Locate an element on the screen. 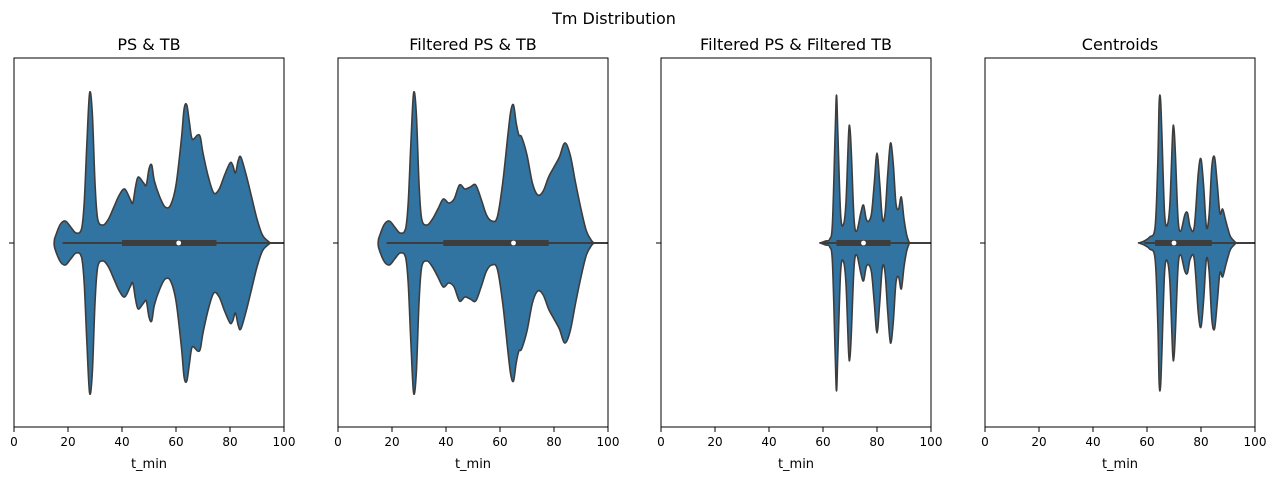 Image resolution: width=1278 pixels, height=481 pixels. panel-title: Filtered PS & Filtered TB is located at coordinates (796, 44).